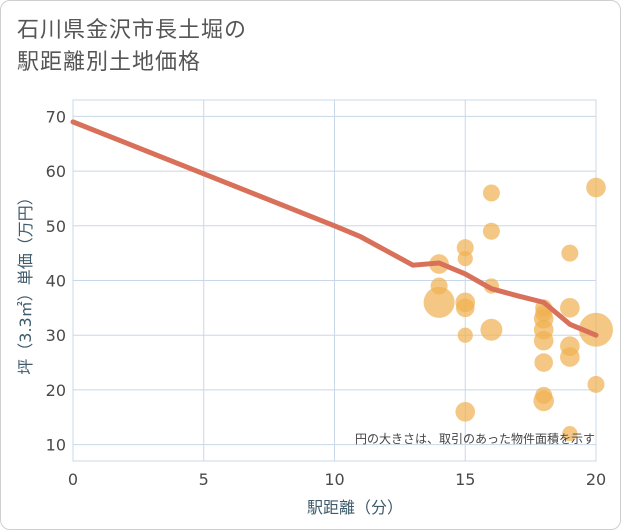 The width and height of the screenshot is (621, 530). I want to click on y-tick-label: 50, so click(56, 226).